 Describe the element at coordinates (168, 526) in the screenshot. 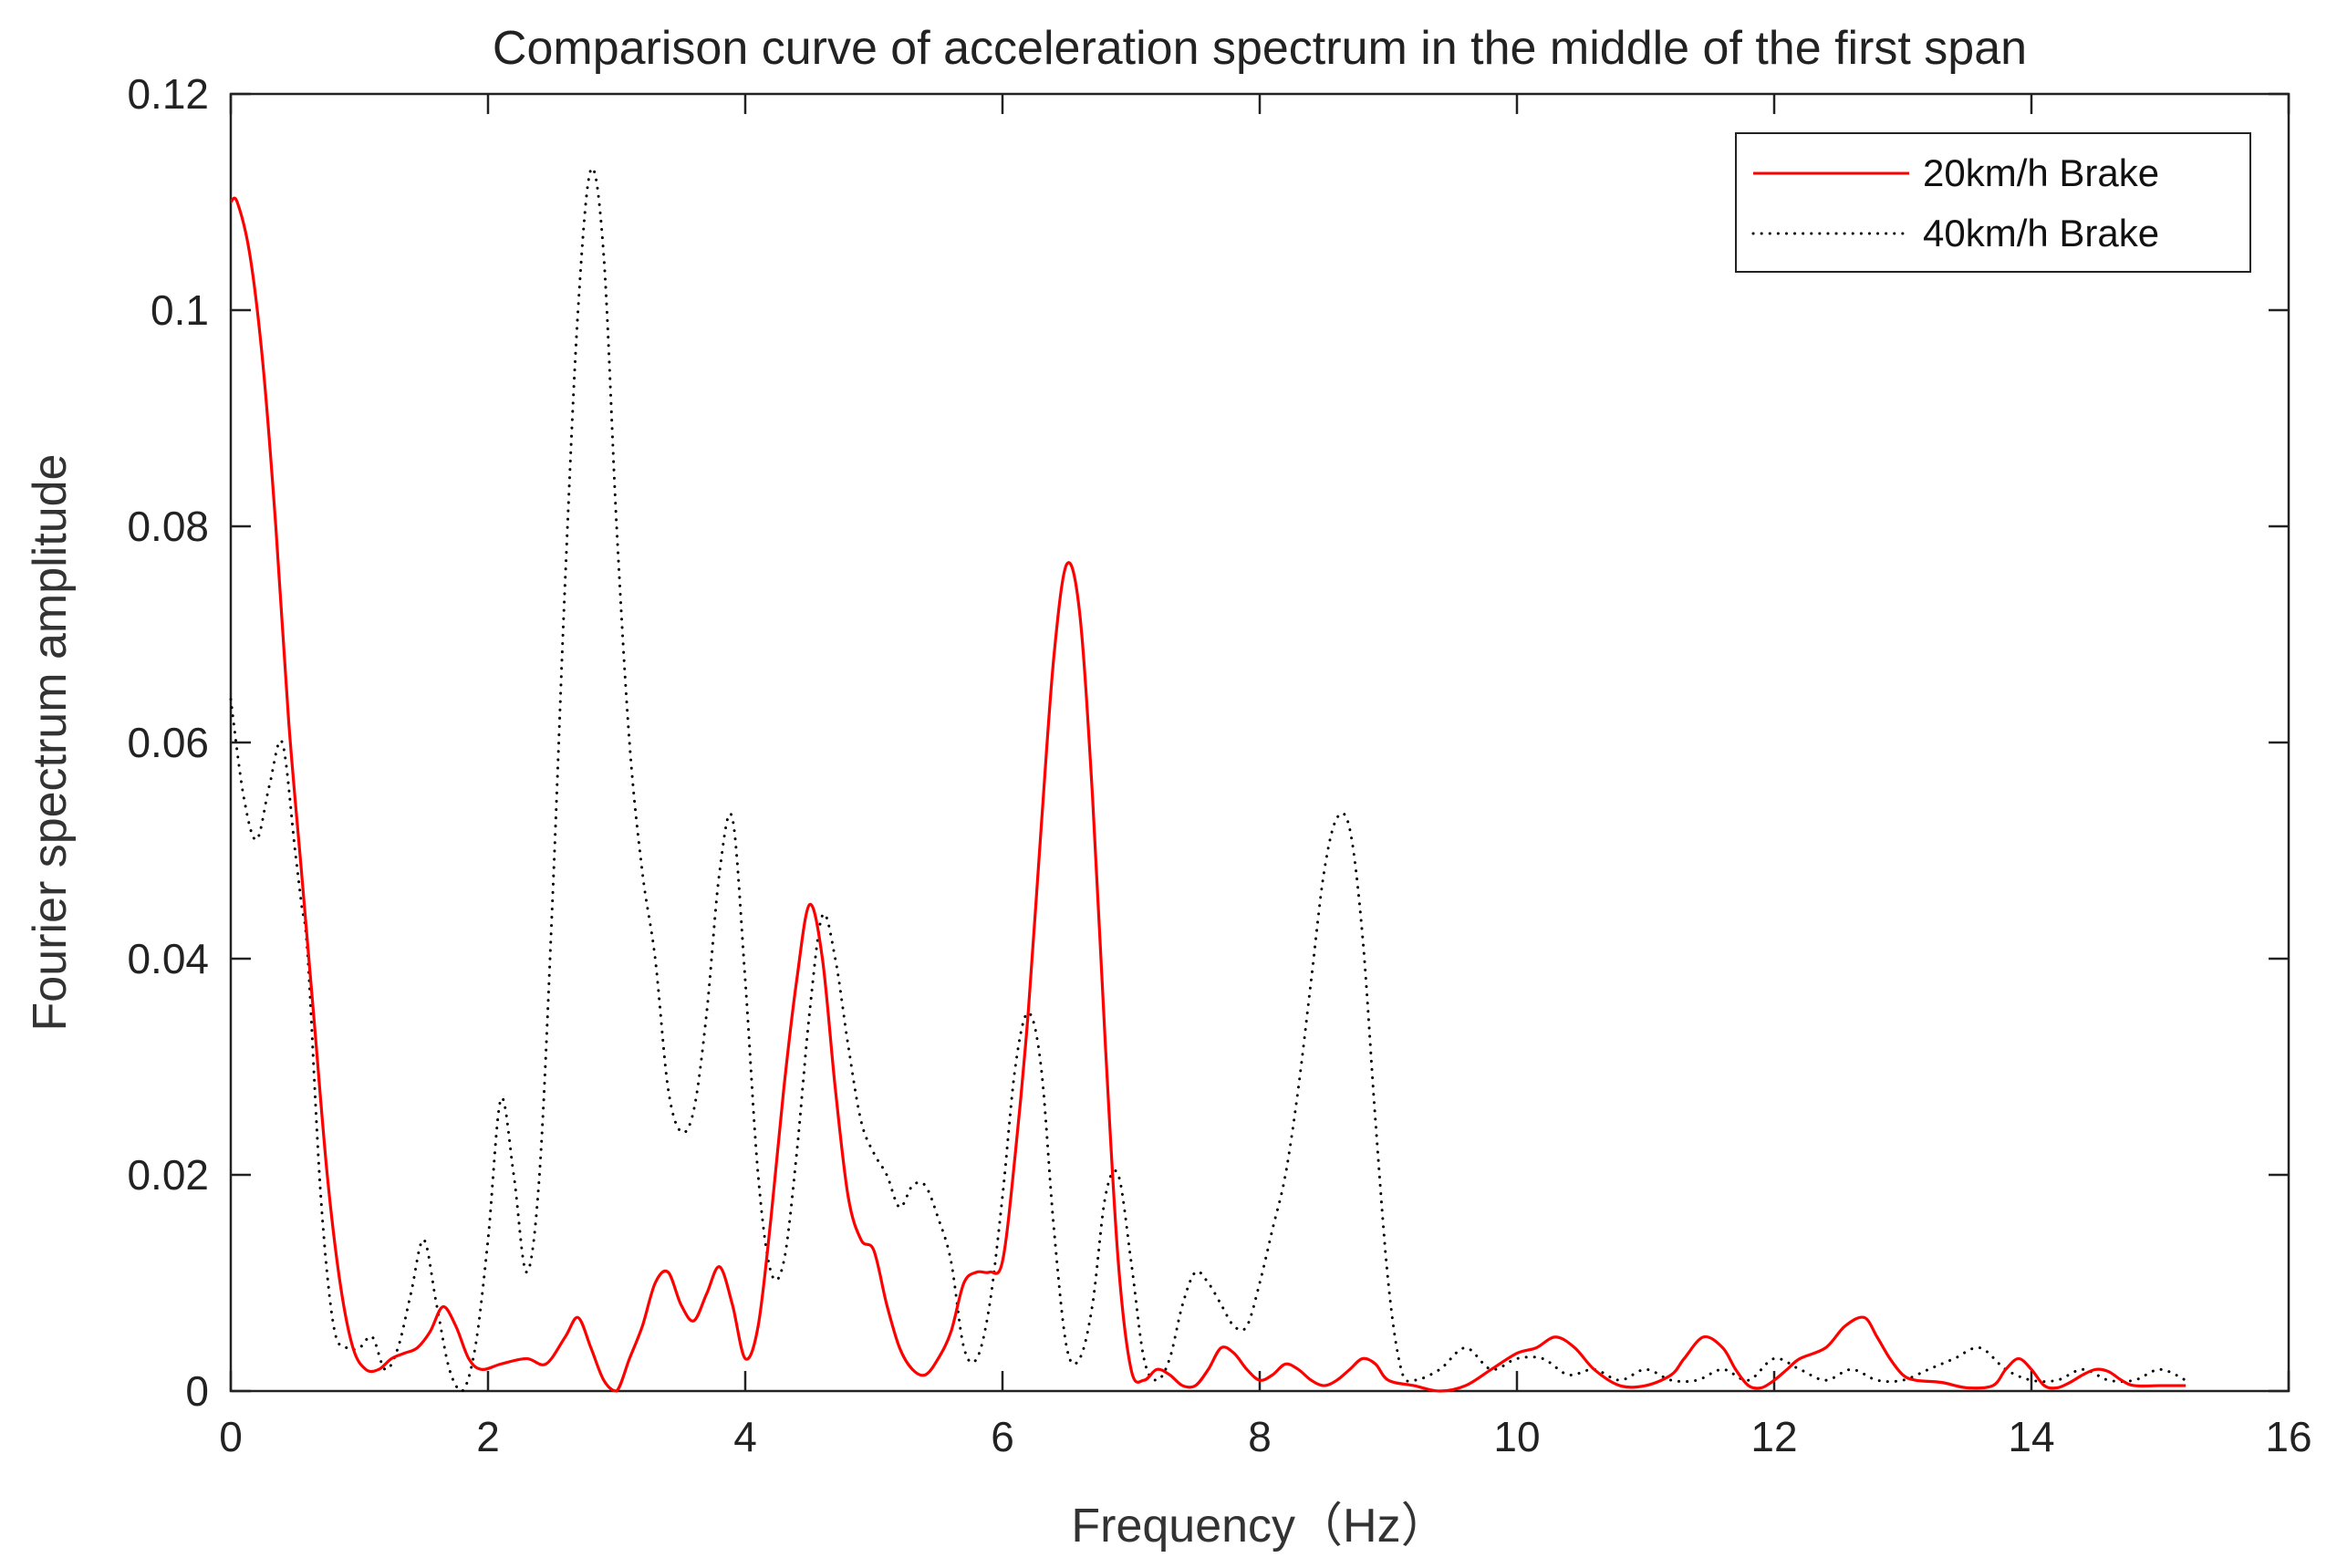

I see `y-tick-label: 0.08` at that location.